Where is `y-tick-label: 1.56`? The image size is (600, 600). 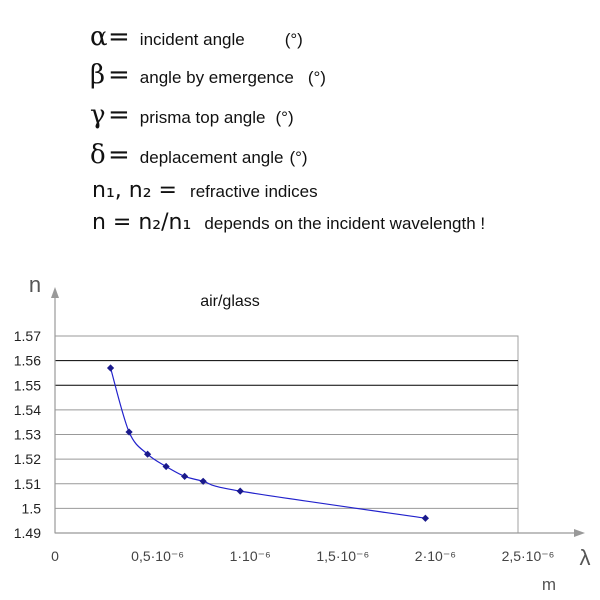 y-tick-label: 1.56 is located at coordinates (27, 361).